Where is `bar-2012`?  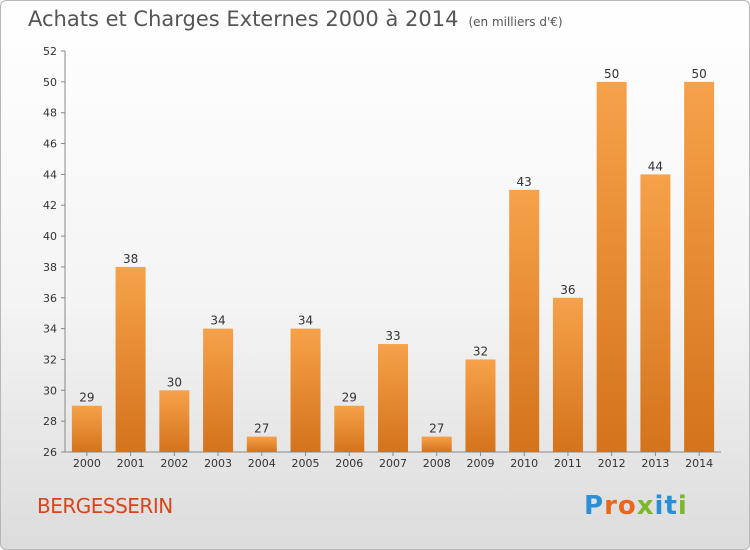
bar-2012 is located at coordinates (611, 266).